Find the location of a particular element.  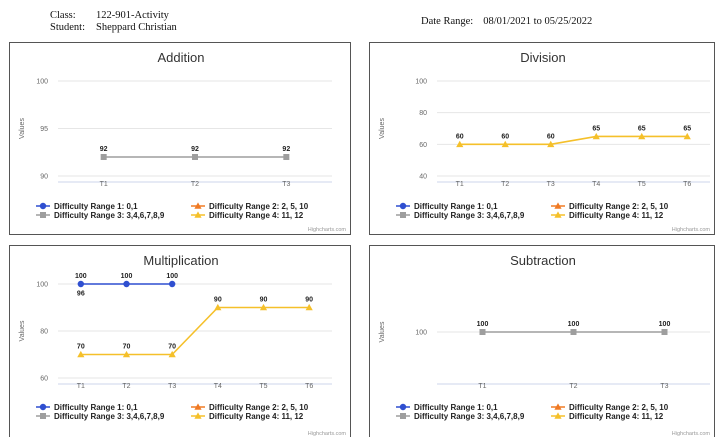

class-value: 122-901-Activity is located at coordinates (132, 15).